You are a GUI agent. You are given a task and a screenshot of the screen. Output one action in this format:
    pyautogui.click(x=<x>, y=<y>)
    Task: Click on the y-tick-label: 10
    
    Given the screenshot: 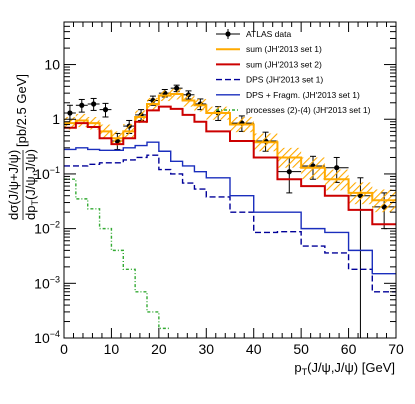 What is the action you would take?
    pyautogui.click(x=52, y=65)
    